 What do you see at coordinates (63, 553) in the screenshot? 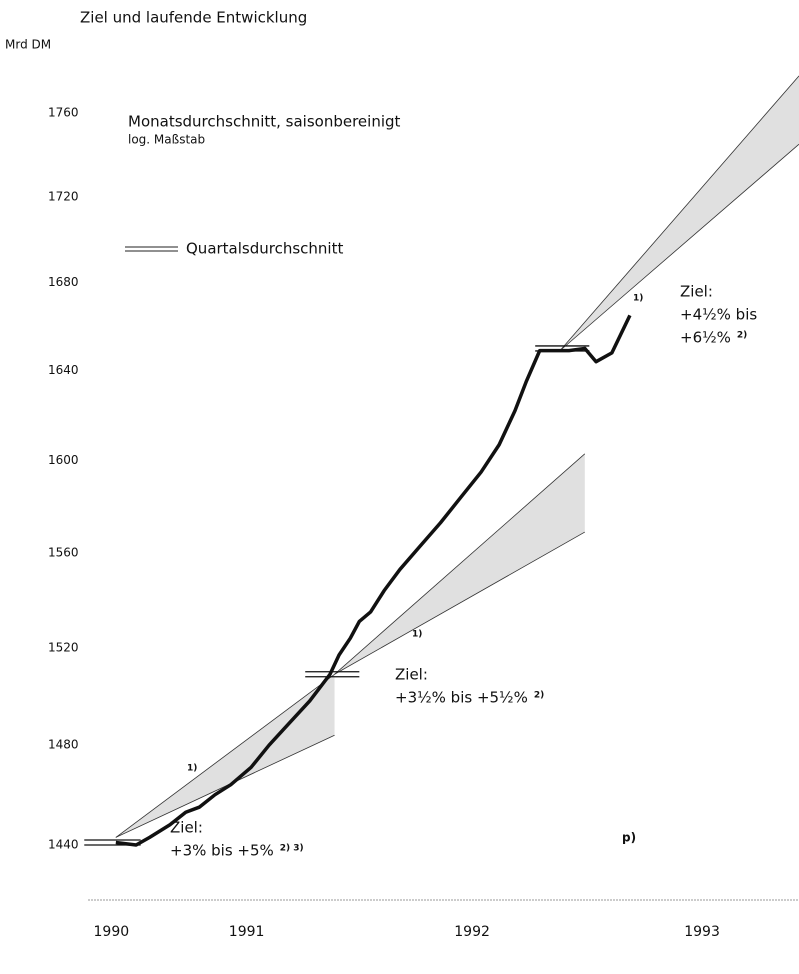
I see `y-tick-label: 1560` at bounding box center [63, 553].